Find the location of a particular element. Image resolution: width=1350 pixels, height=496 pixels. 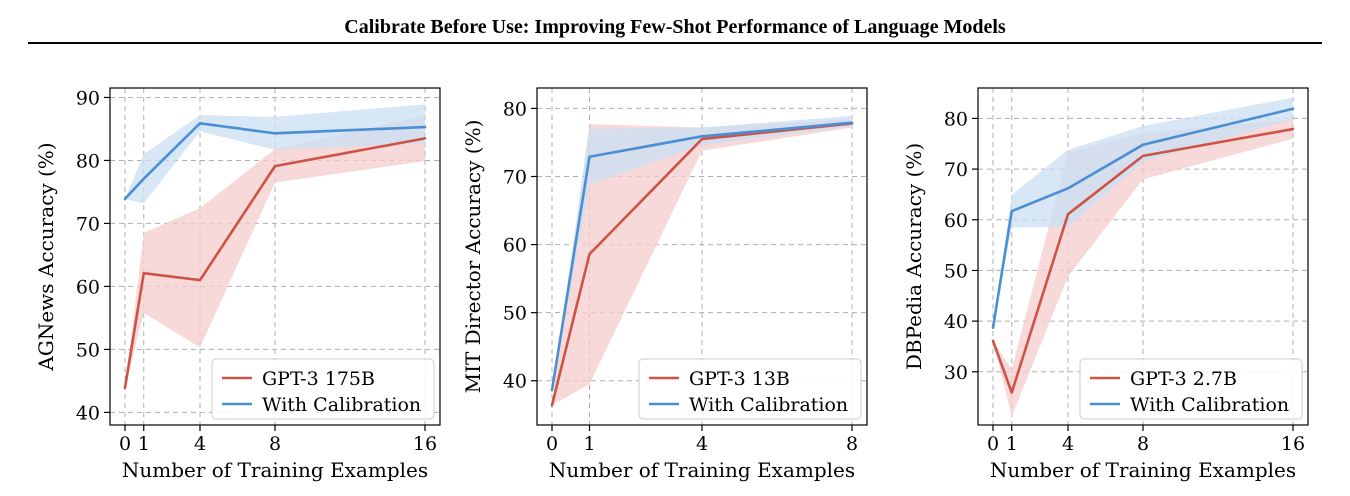

y-tick-label: 30 is located at coordinates (956, 373).